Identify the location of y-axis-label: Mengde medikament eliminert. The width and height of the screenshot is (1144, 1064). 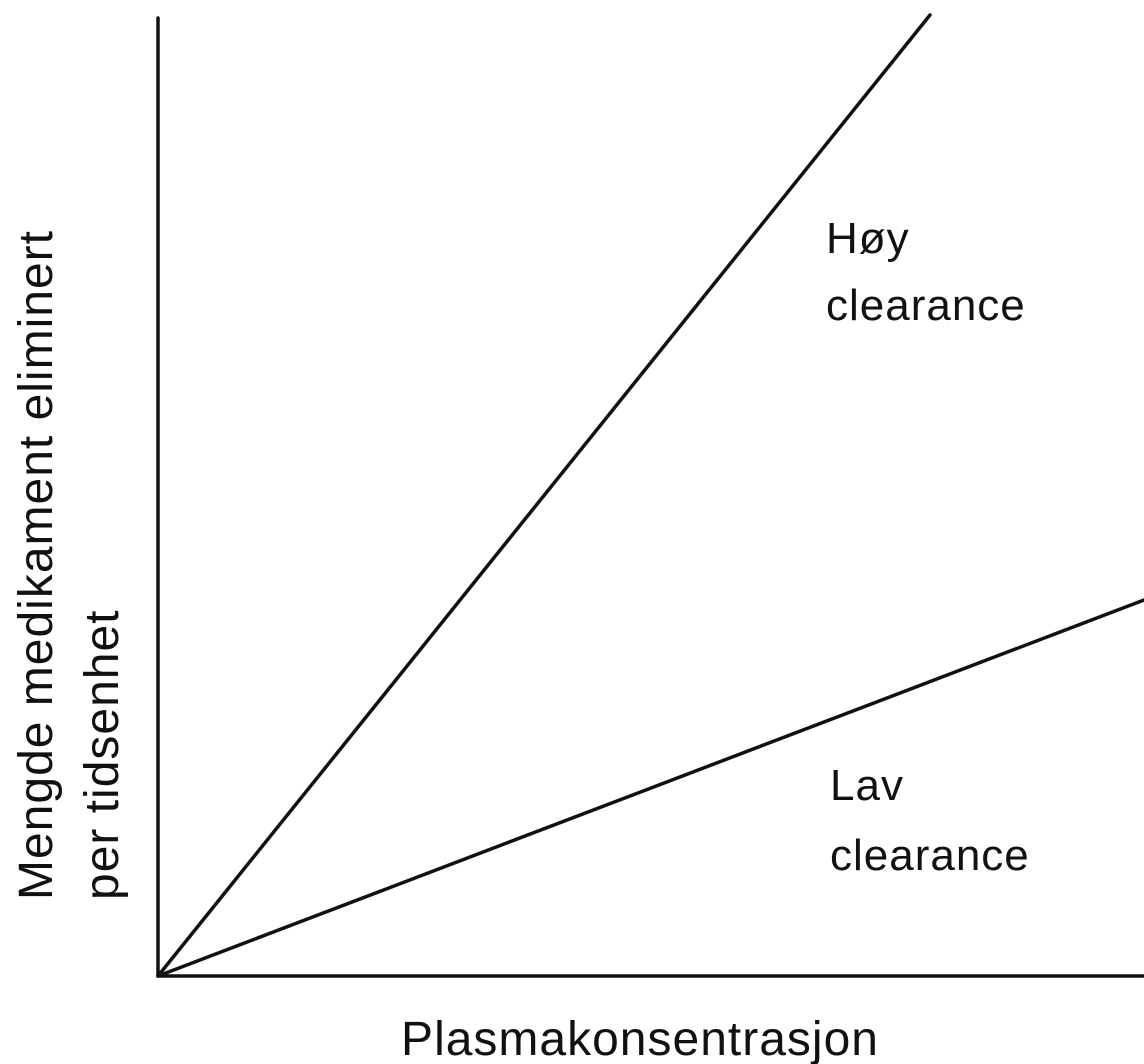
(36, 565).